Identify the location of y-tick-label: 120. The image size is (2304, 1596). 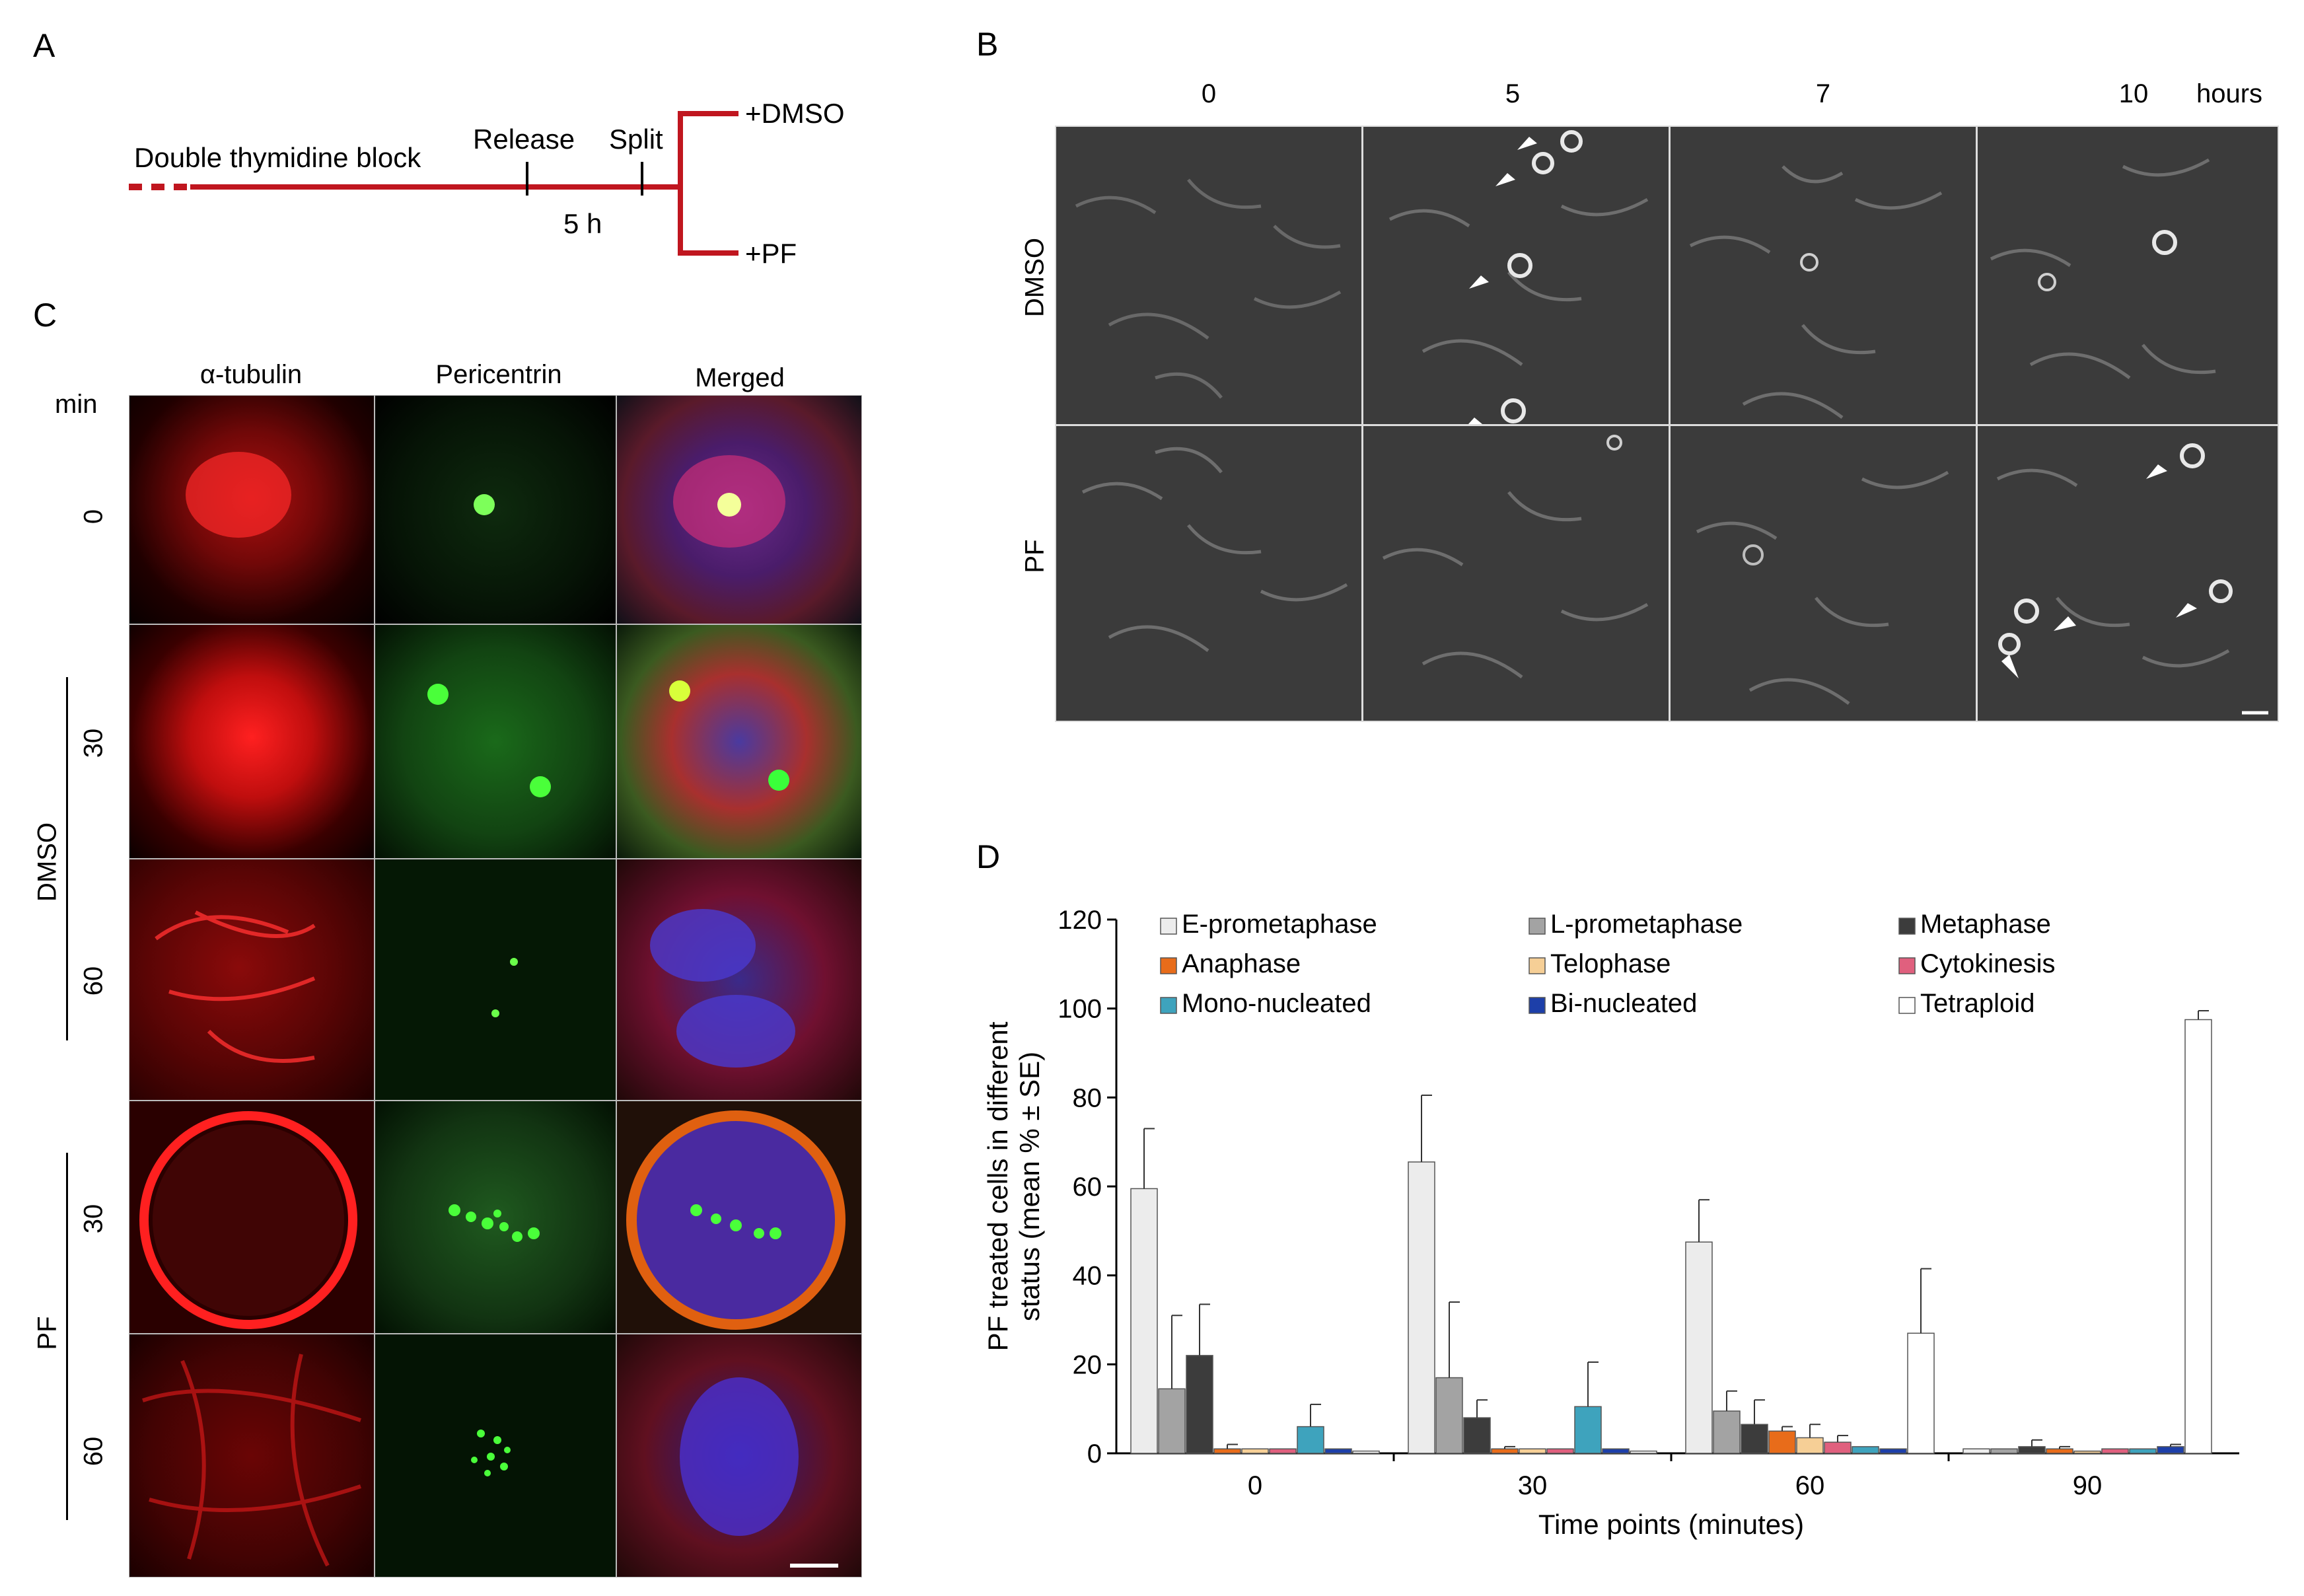
(1080, 920).